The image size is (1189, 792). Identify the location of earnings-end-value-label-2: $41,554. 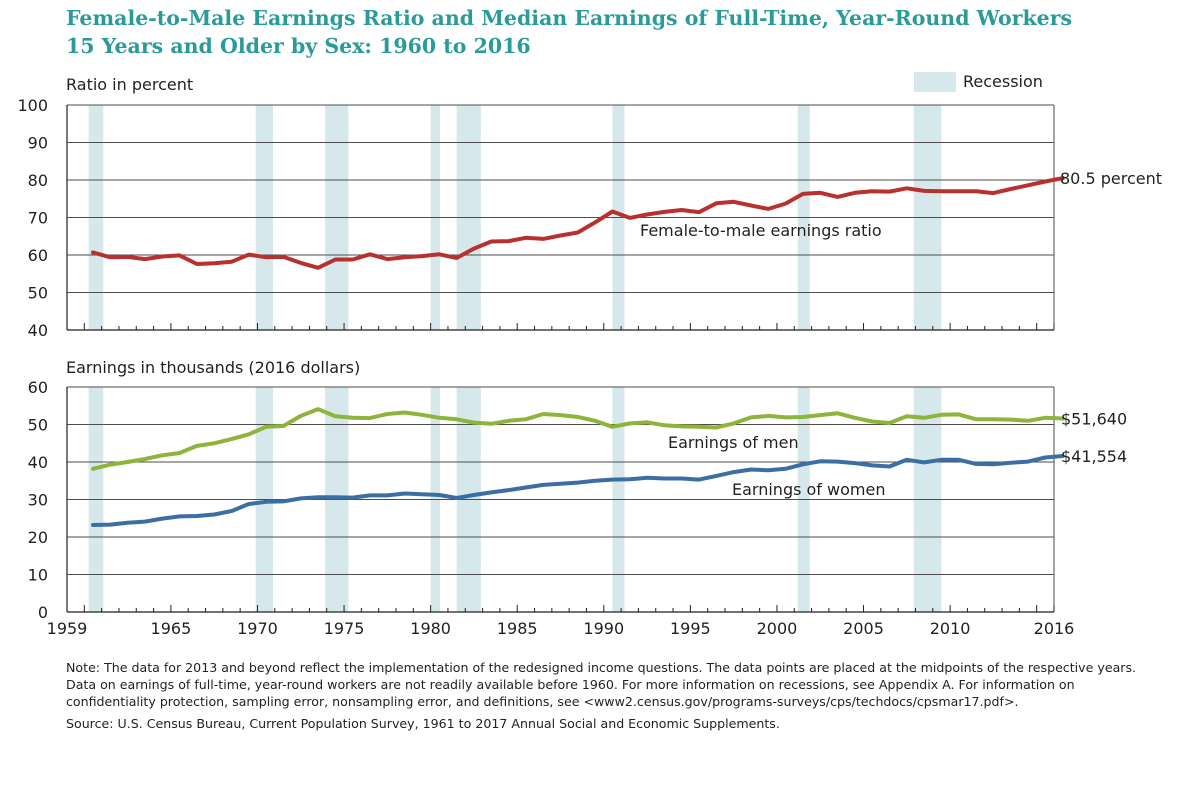
(1094, 456).